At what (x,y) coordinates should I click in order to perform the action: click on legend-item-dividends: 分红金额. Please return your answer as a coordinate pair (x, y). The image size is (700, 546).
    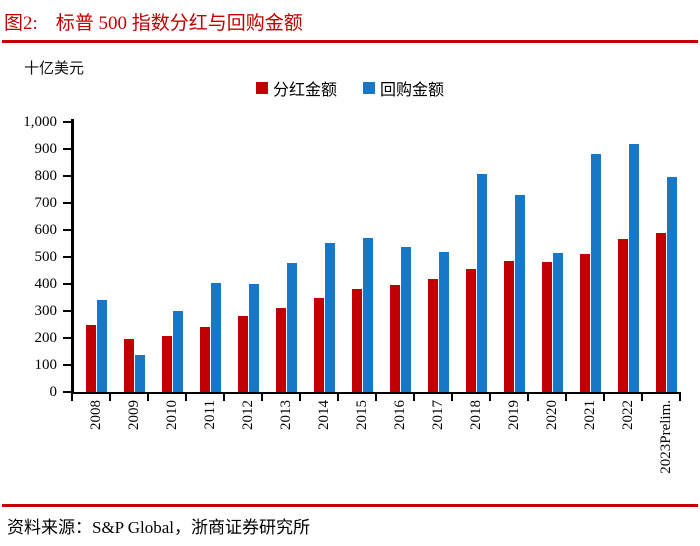
    Looking at the image, I should click on (296, 88).